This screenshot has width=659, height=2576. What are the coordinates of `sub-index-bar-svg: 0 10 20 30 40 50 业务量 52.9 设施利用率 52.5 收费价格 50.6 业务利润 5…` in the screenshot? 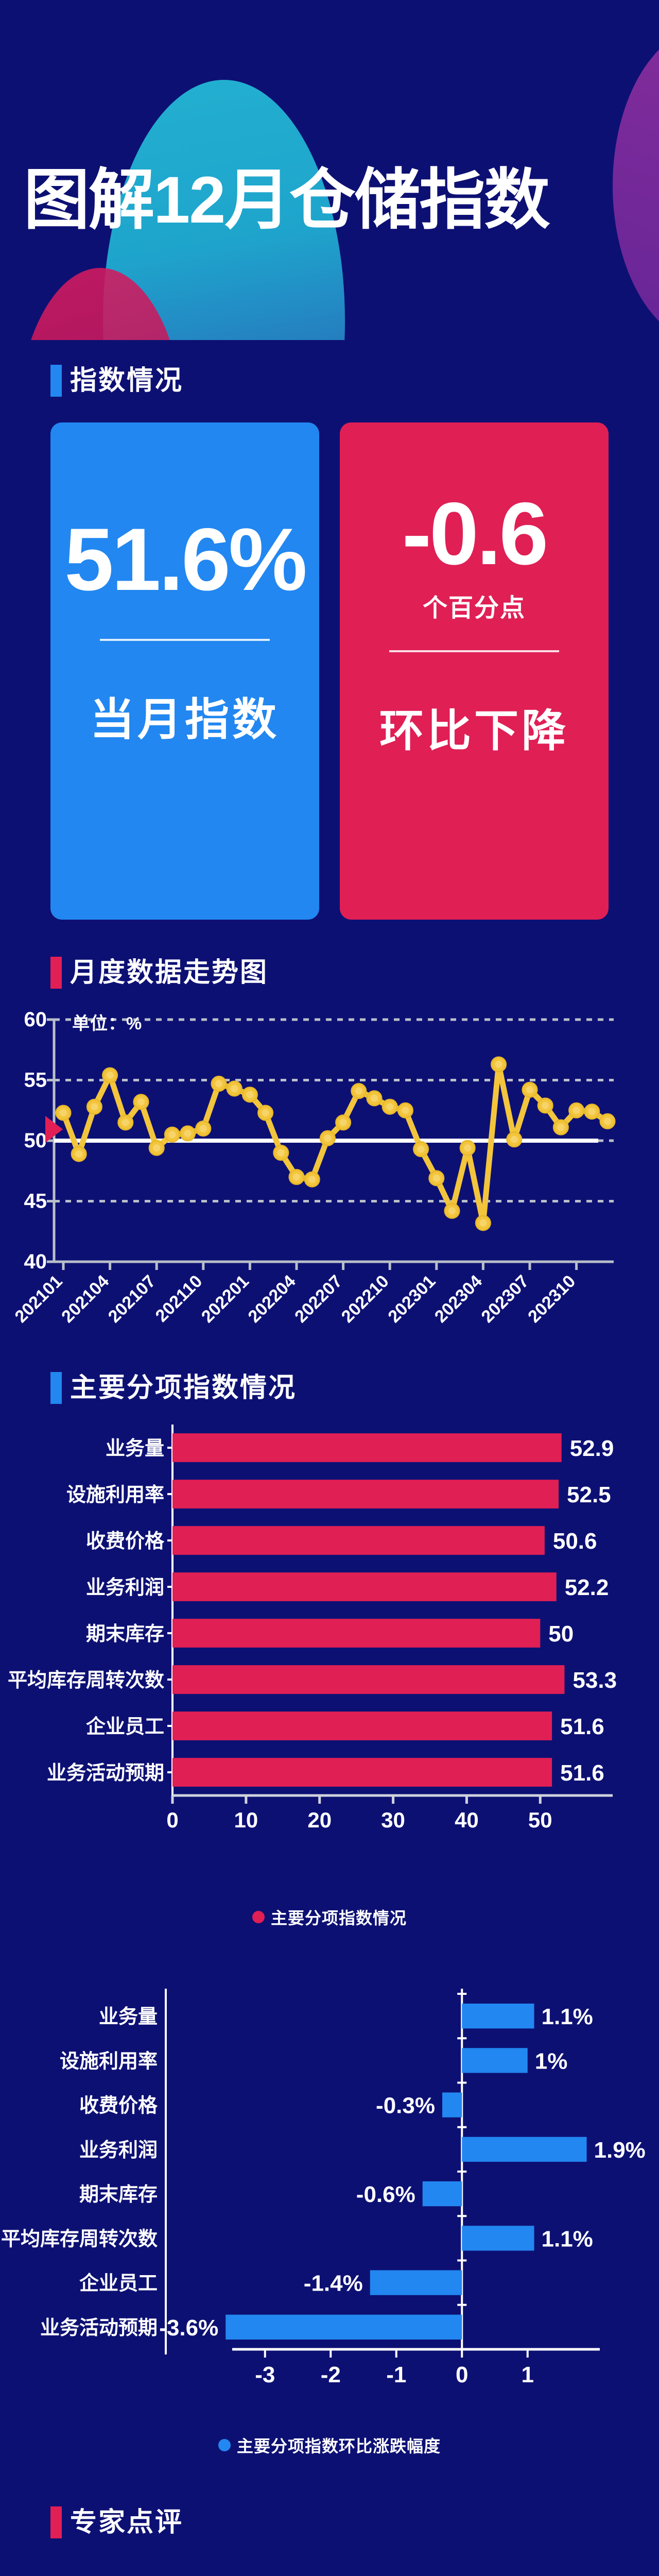 It's located at (312, 1628).